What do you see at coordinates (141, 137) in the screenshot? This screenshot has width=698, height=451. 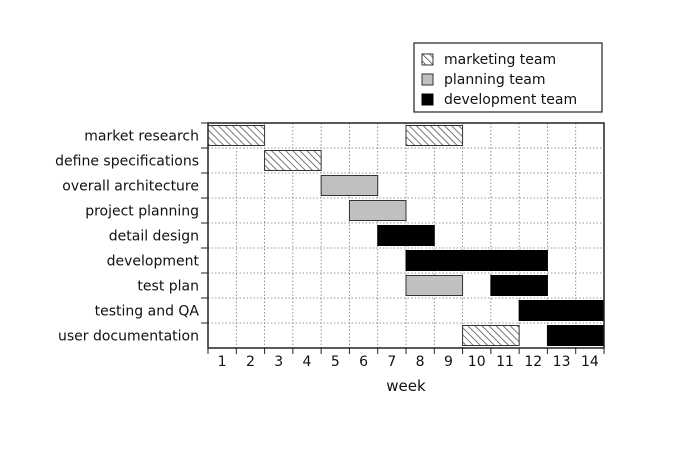 I see `task-label: market research` at bounding box center [141, 137].